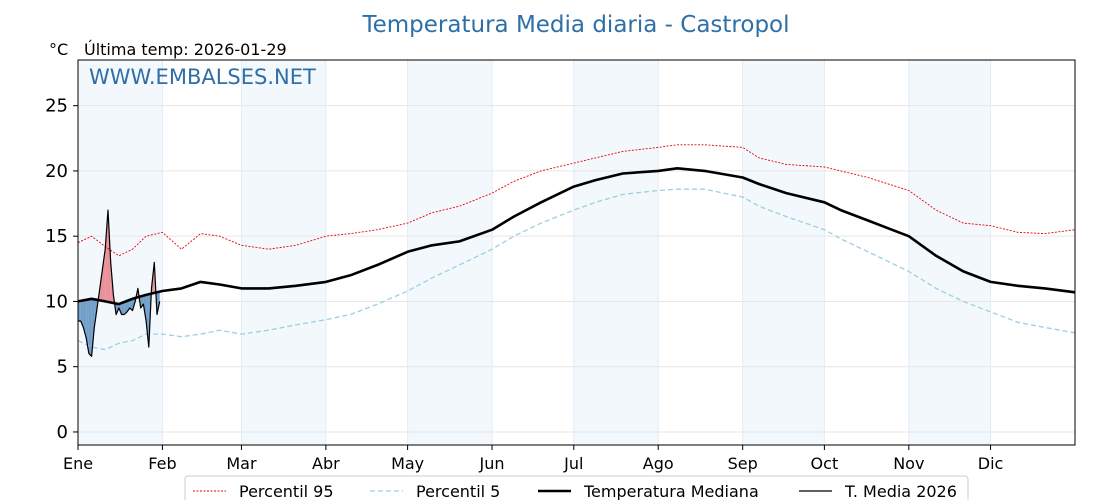  What do you see at coordinates (326, 463) in the screenshot?
I see `x-tick-label: Abr` at bounding box center [326, 463].